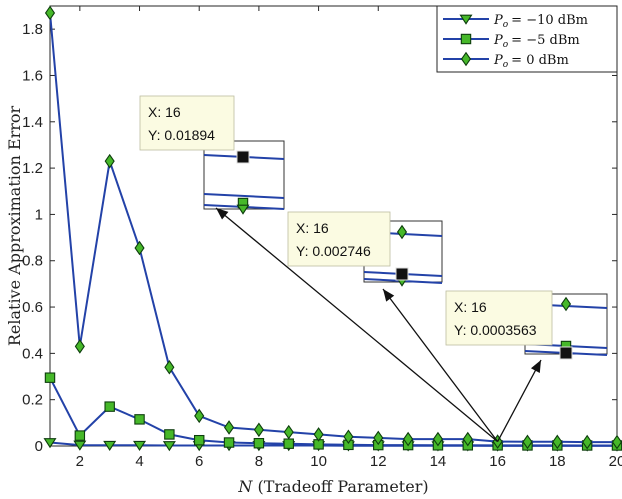  What do you see at coordinates (244, 196) in the screenshot?
I see `zoom-line` at bounding box center [244, 196].